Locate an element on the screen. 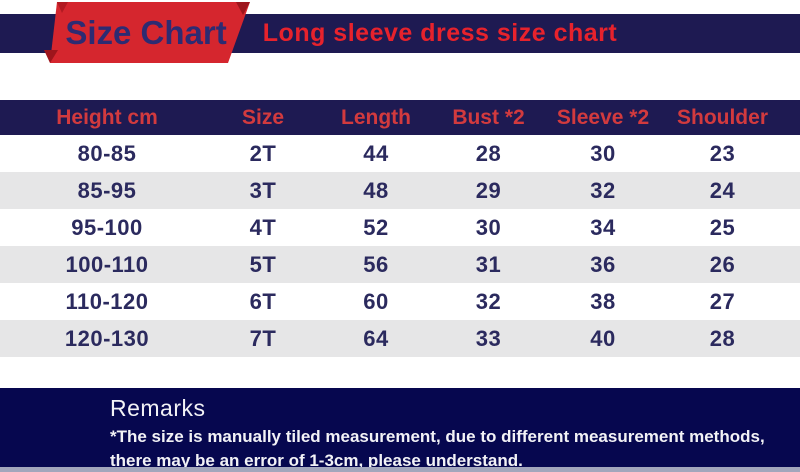 This screenshot has height=472, width=800. page-title: Long sleeve dress size chart is located at coordinates (440, 33).